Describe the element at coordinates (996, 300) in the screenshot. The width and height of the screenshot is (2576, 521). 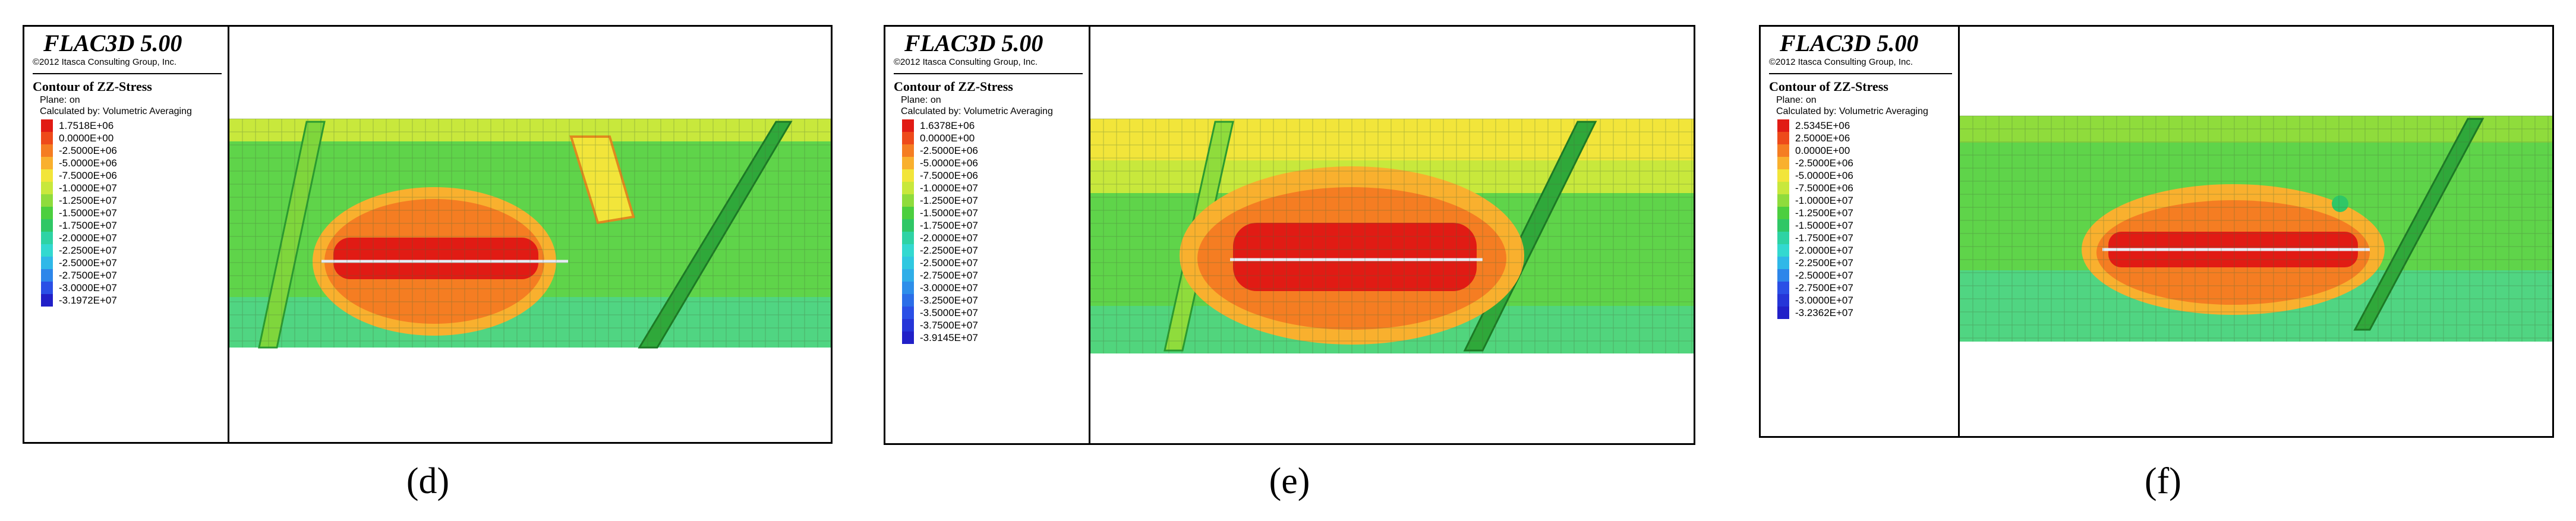
I see `legend-entry: -3.2500E+07` at that location.